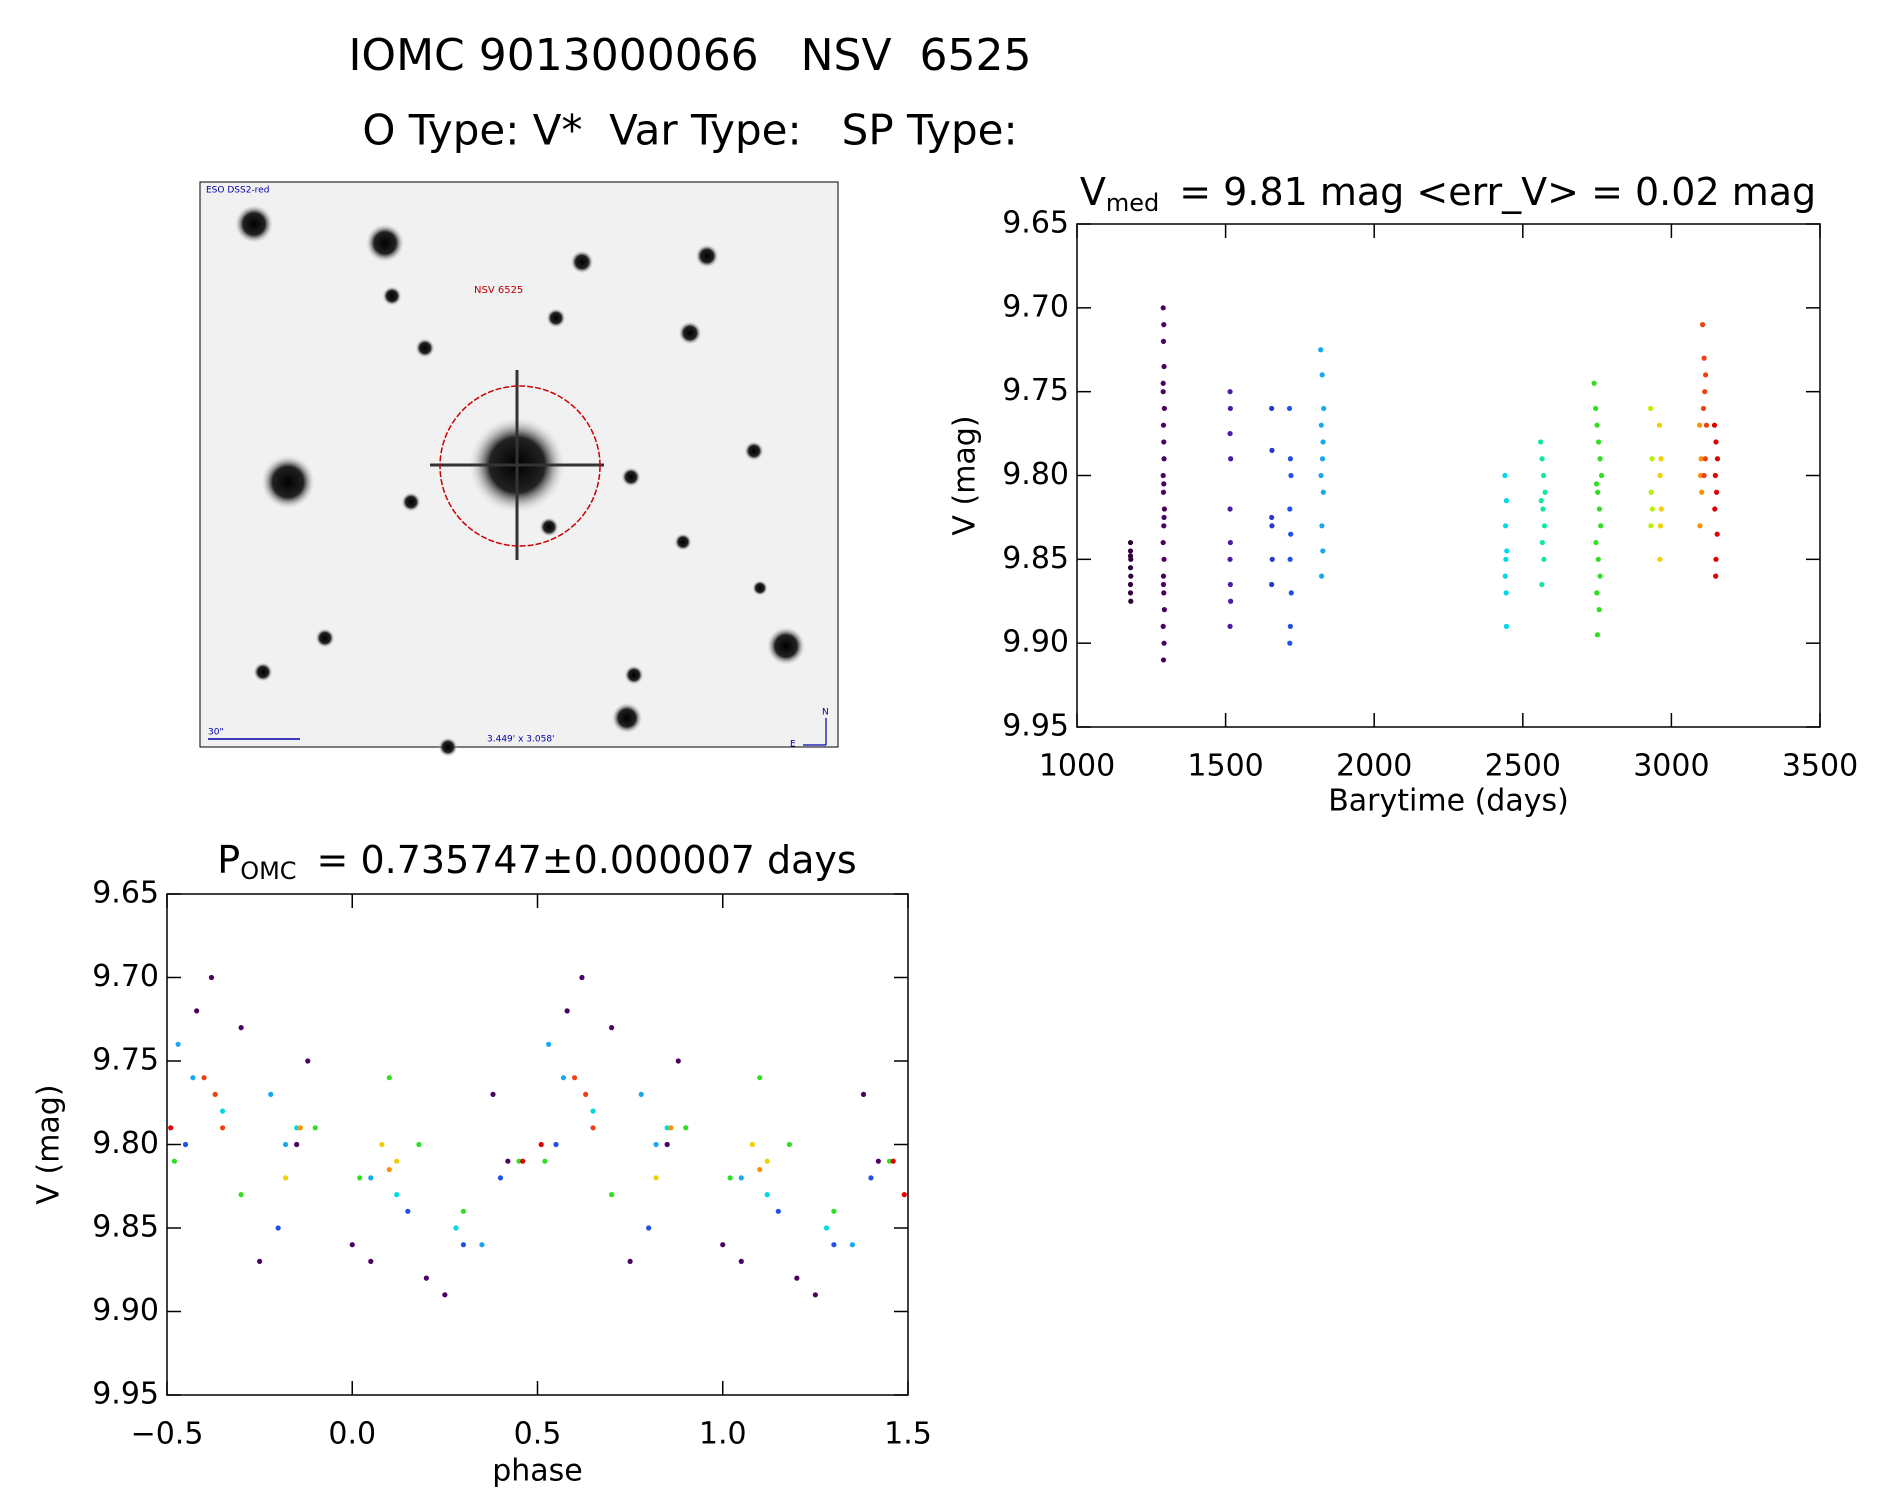 This screenshot has width=1889, height=1494. I want to click on x-axis-label: phase, so click(537, 1471).